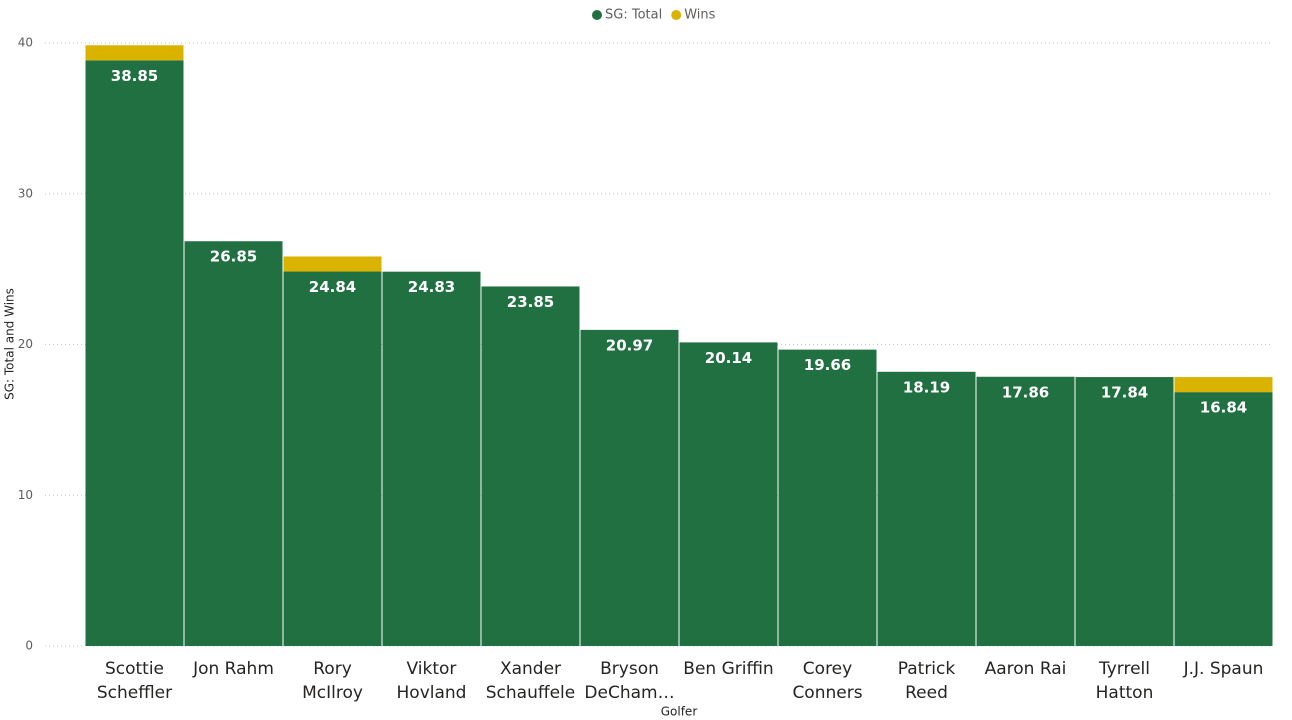  I want to click on value-label: 17.86, so click(1025, 392).